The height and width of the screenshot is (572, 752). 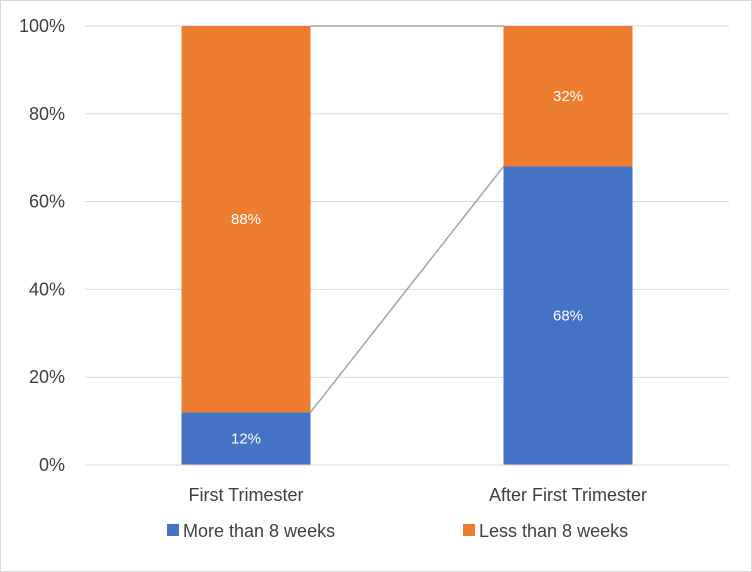 I want to click on data-label: 12%, so click(x=246, y=439).